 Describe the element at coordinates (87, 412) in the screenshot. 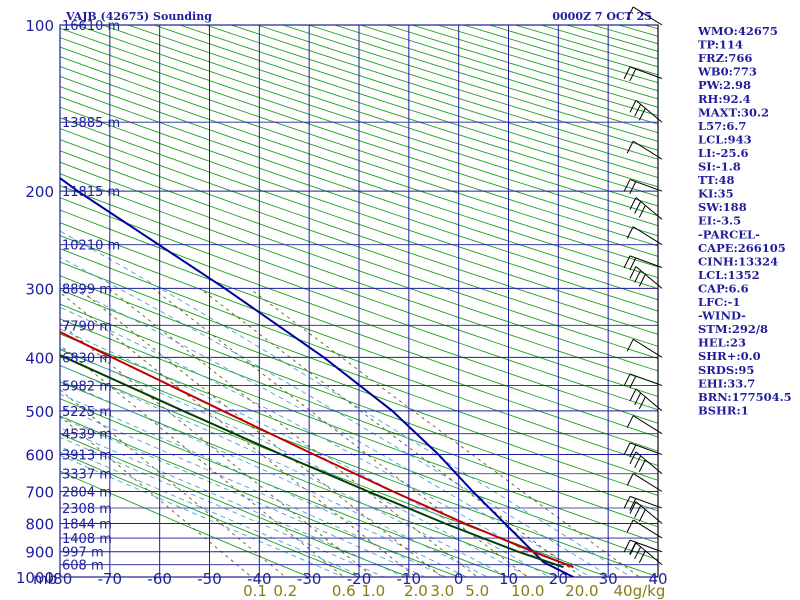

I see `height-tick-label: 5225 m` at that location.